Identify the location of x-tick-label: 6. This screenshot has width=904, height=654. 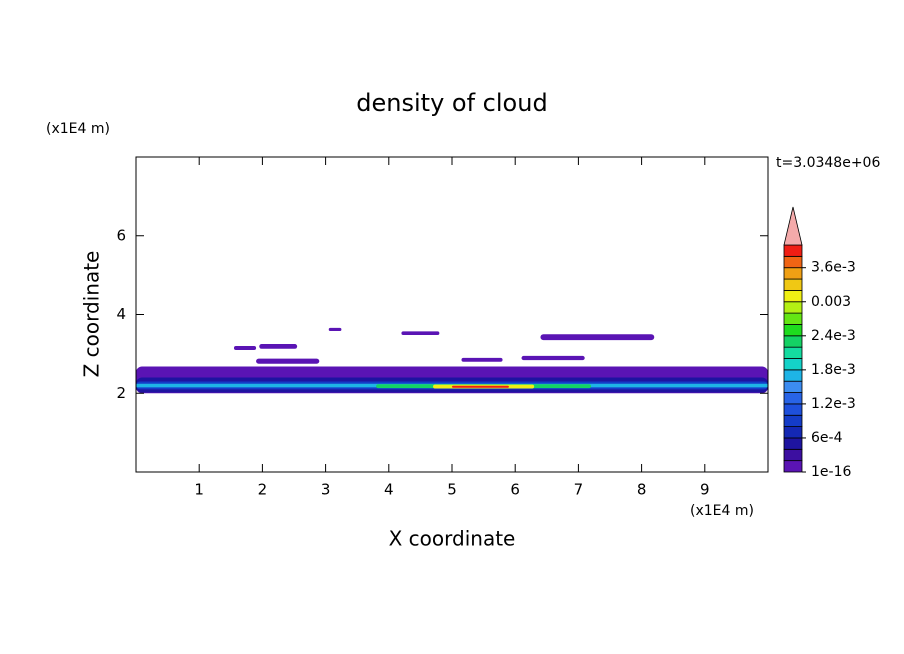
(515, 490).